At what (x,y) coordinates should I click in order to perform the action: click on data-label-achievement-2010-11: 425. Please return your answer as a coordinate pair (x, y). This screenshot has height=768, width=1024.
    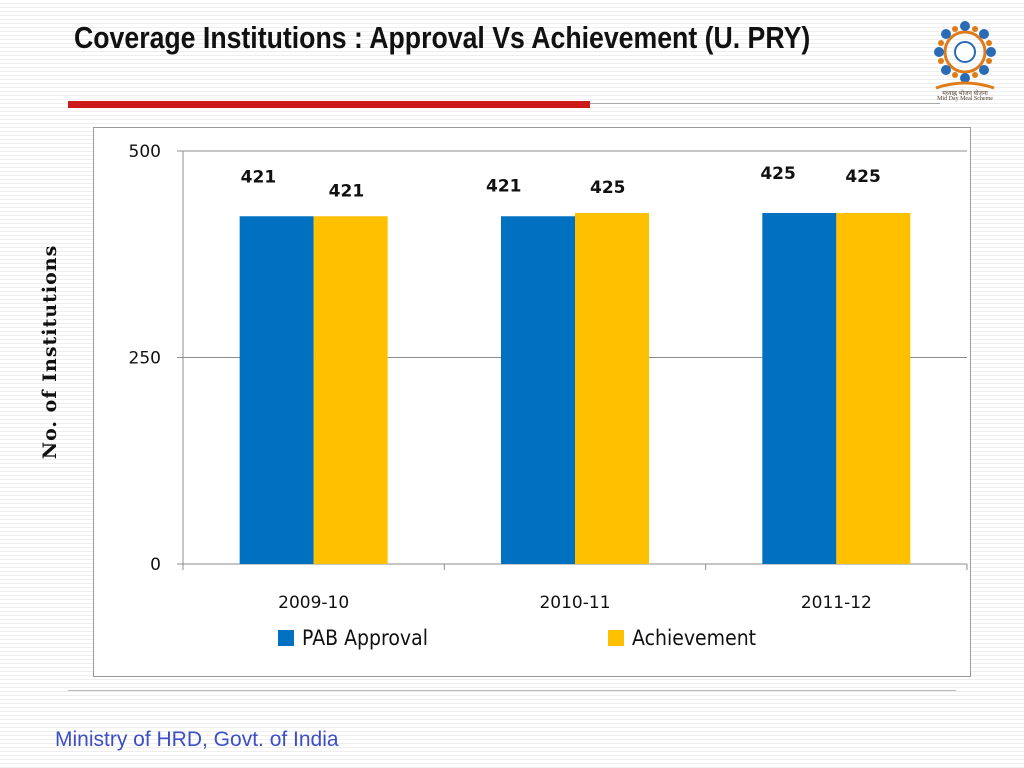
    Looking at the image, I should click on (608, 188).